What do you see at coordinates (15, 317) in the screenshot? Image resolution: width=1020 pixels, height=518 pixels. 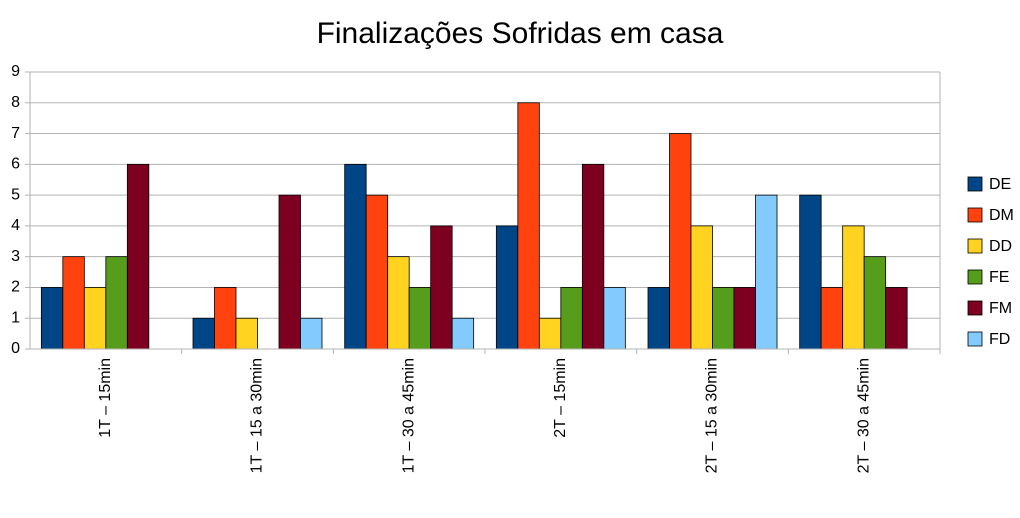 I see `y-tick-label: 1` at bounding box center [15, 317].